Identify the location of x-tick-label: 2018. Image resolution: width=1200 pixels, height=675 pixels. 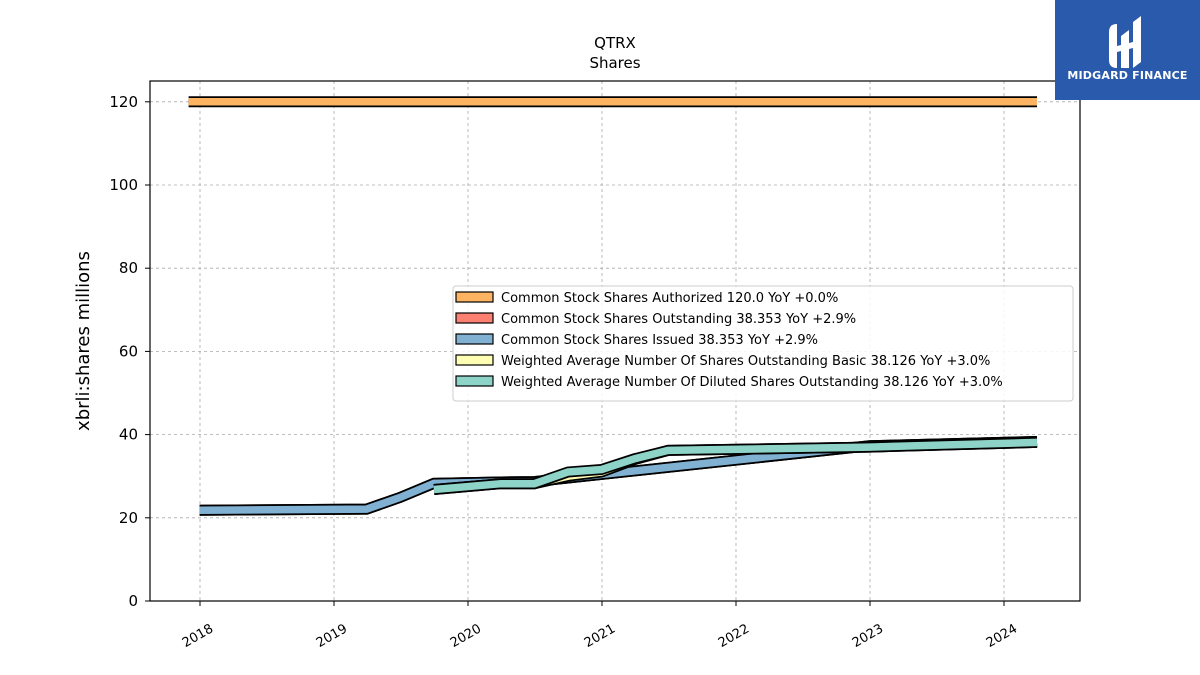
(198, 636).